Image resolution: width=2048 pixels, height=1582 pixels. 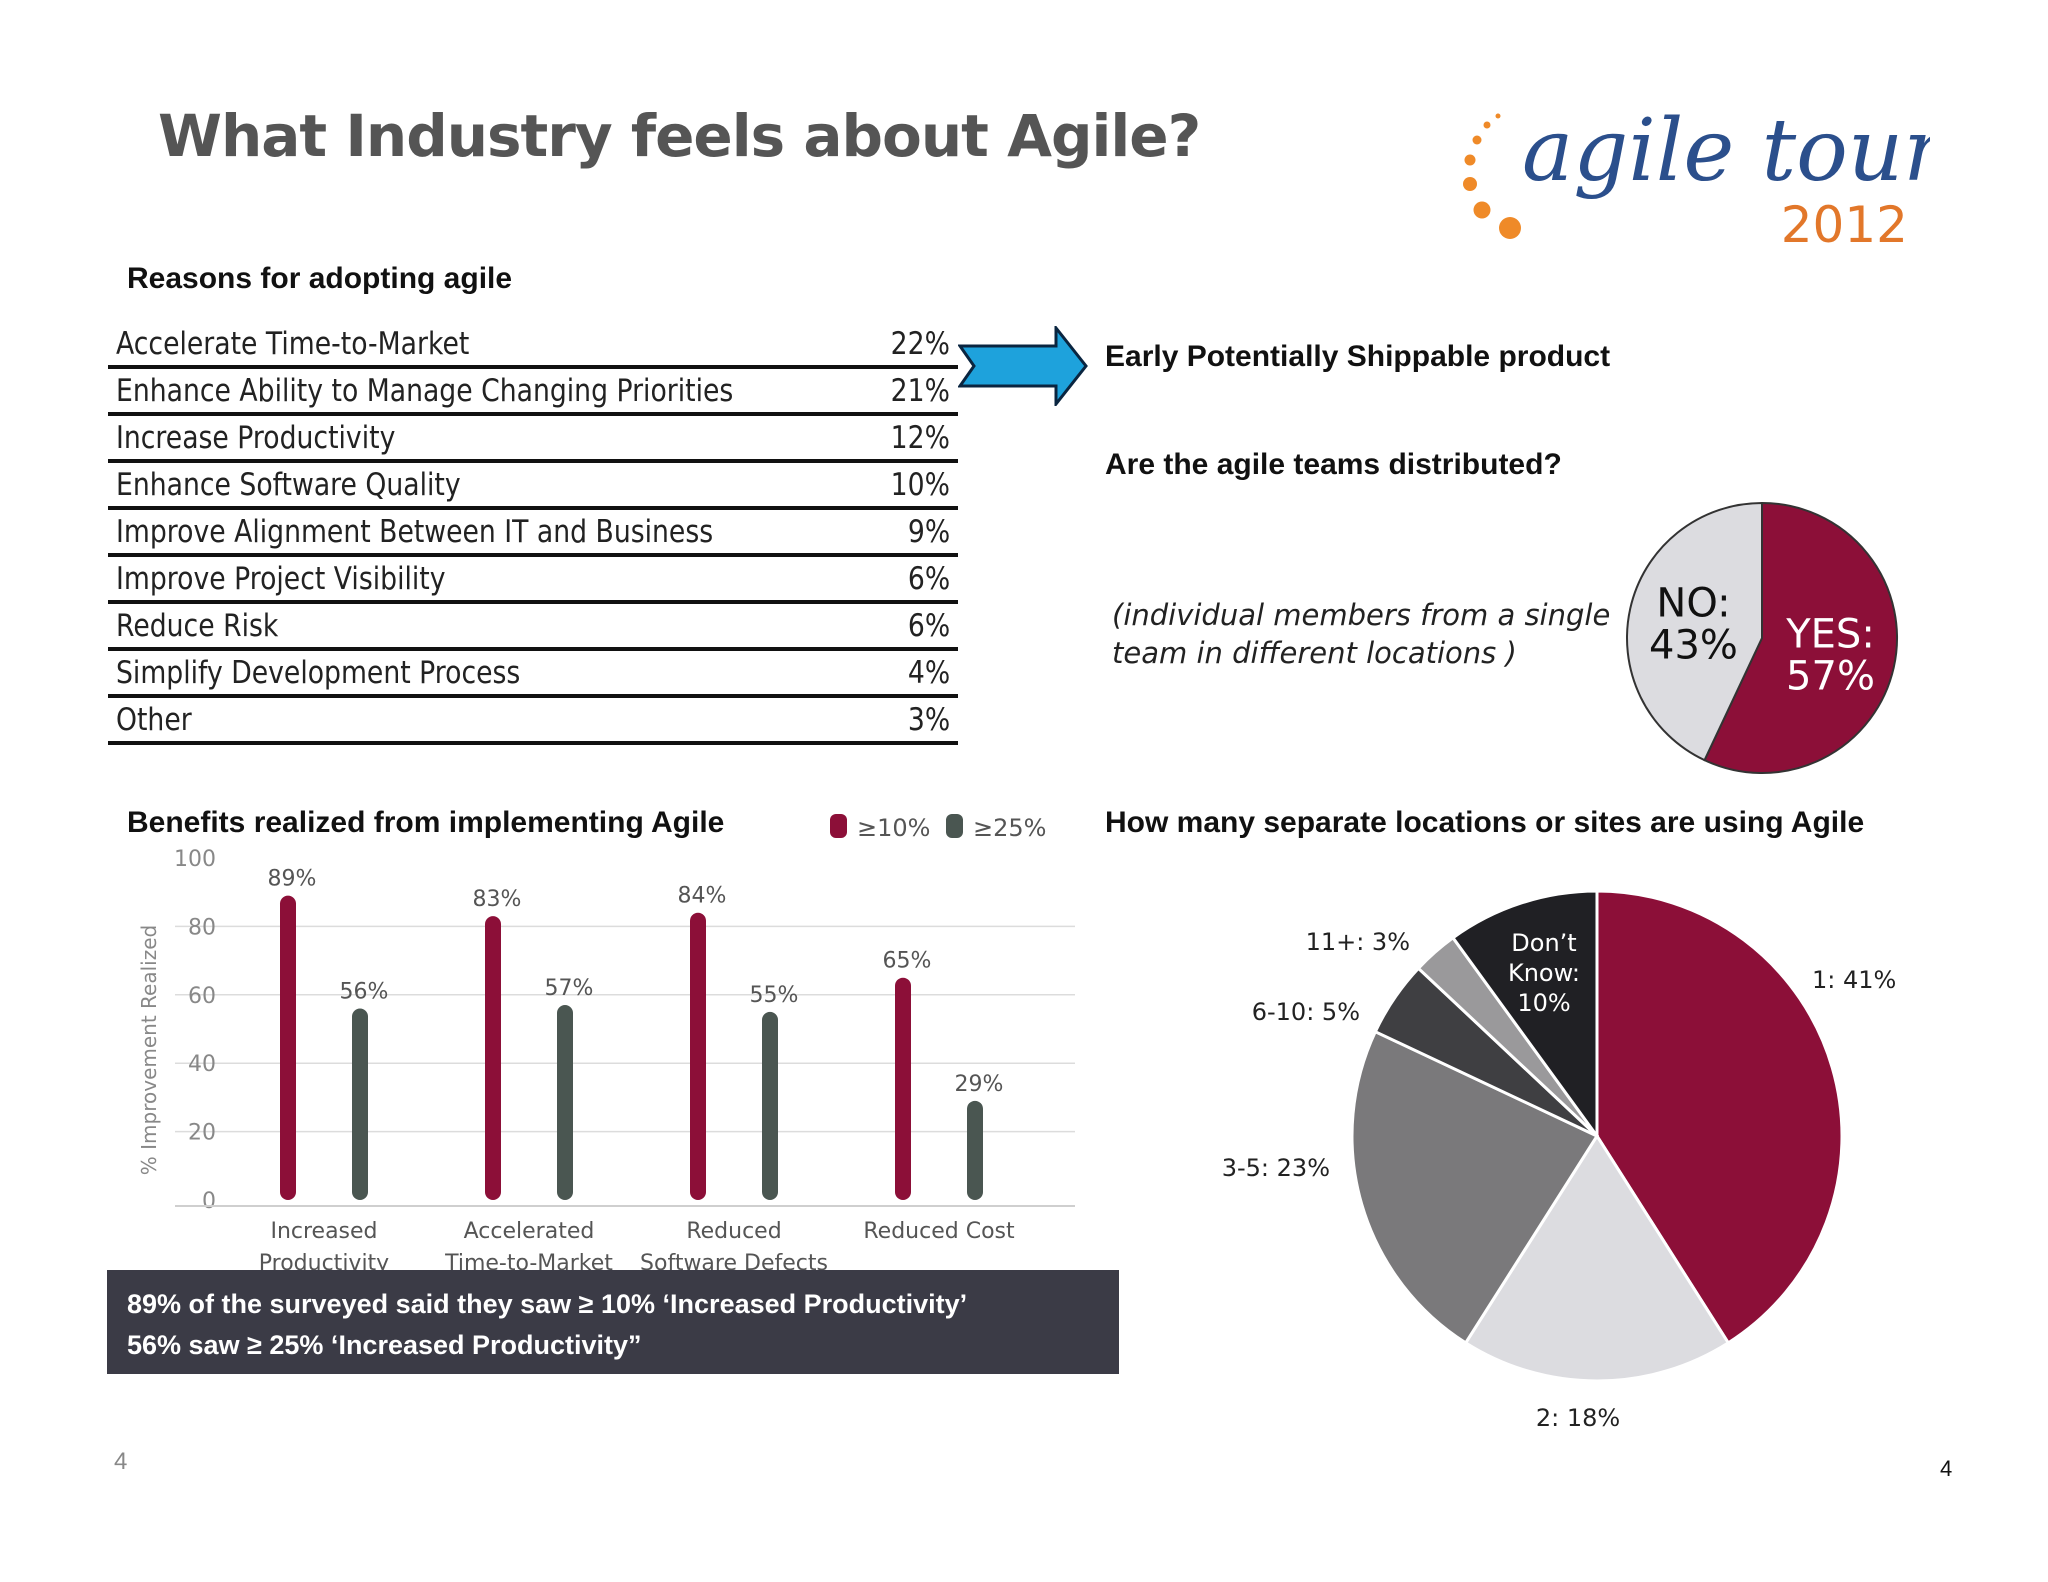 I want to click on reason-label: Improve Project Visibility, so click(x=281, y=579).